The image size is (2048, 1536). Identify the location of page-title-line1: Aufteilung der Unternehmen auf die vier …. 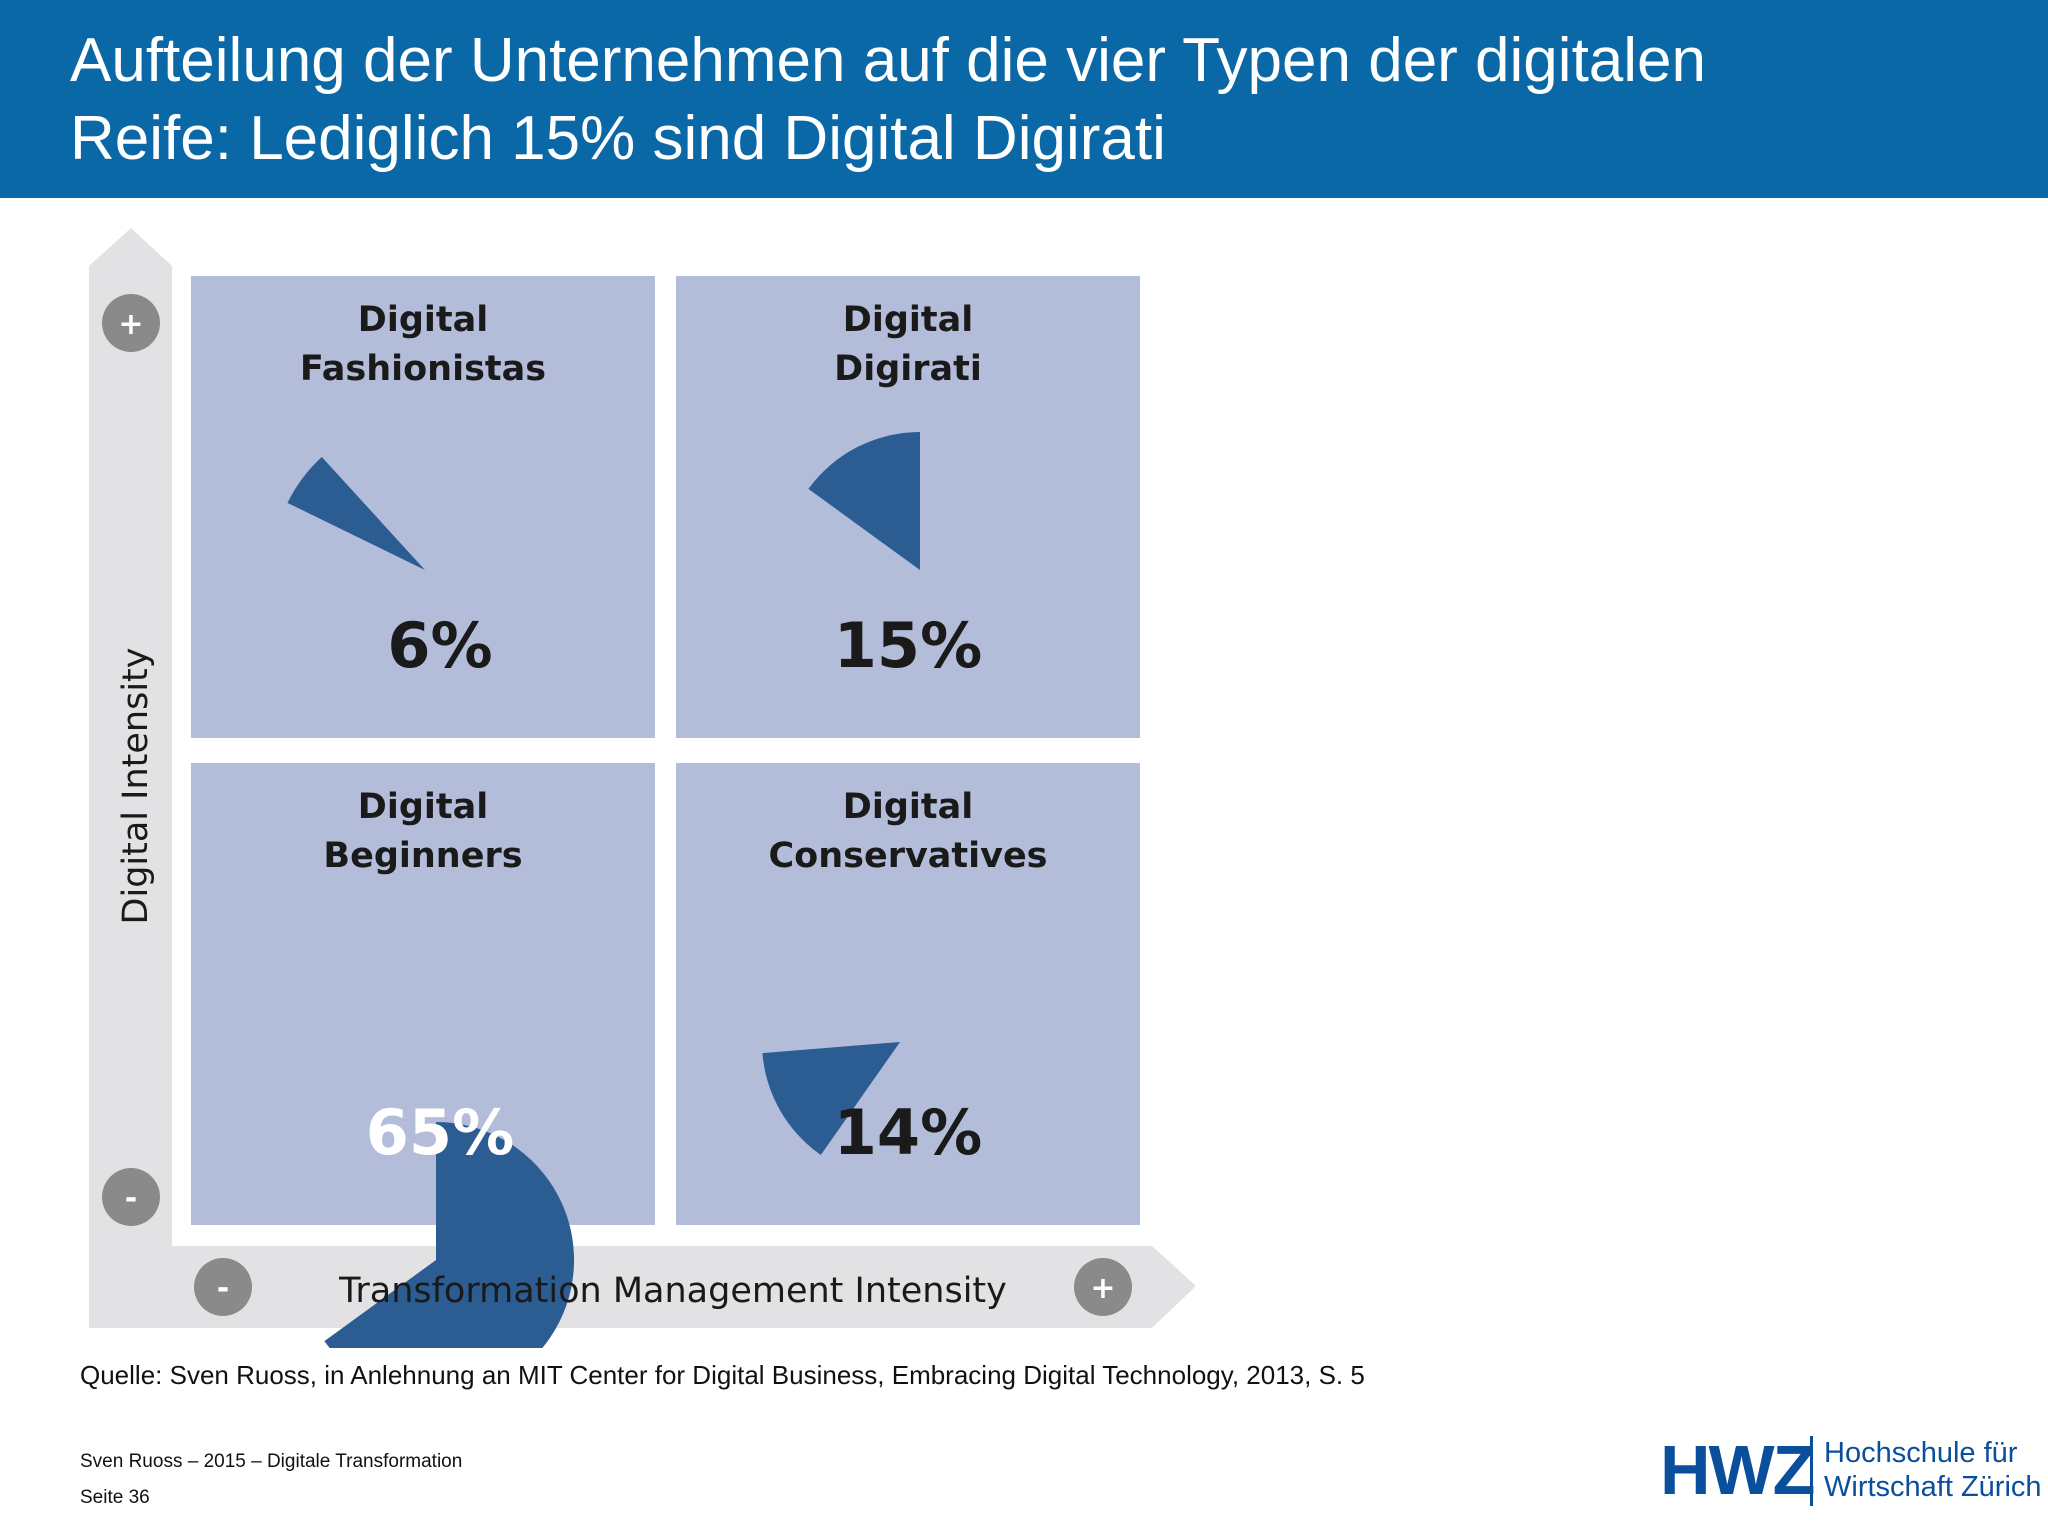
(888, 60).